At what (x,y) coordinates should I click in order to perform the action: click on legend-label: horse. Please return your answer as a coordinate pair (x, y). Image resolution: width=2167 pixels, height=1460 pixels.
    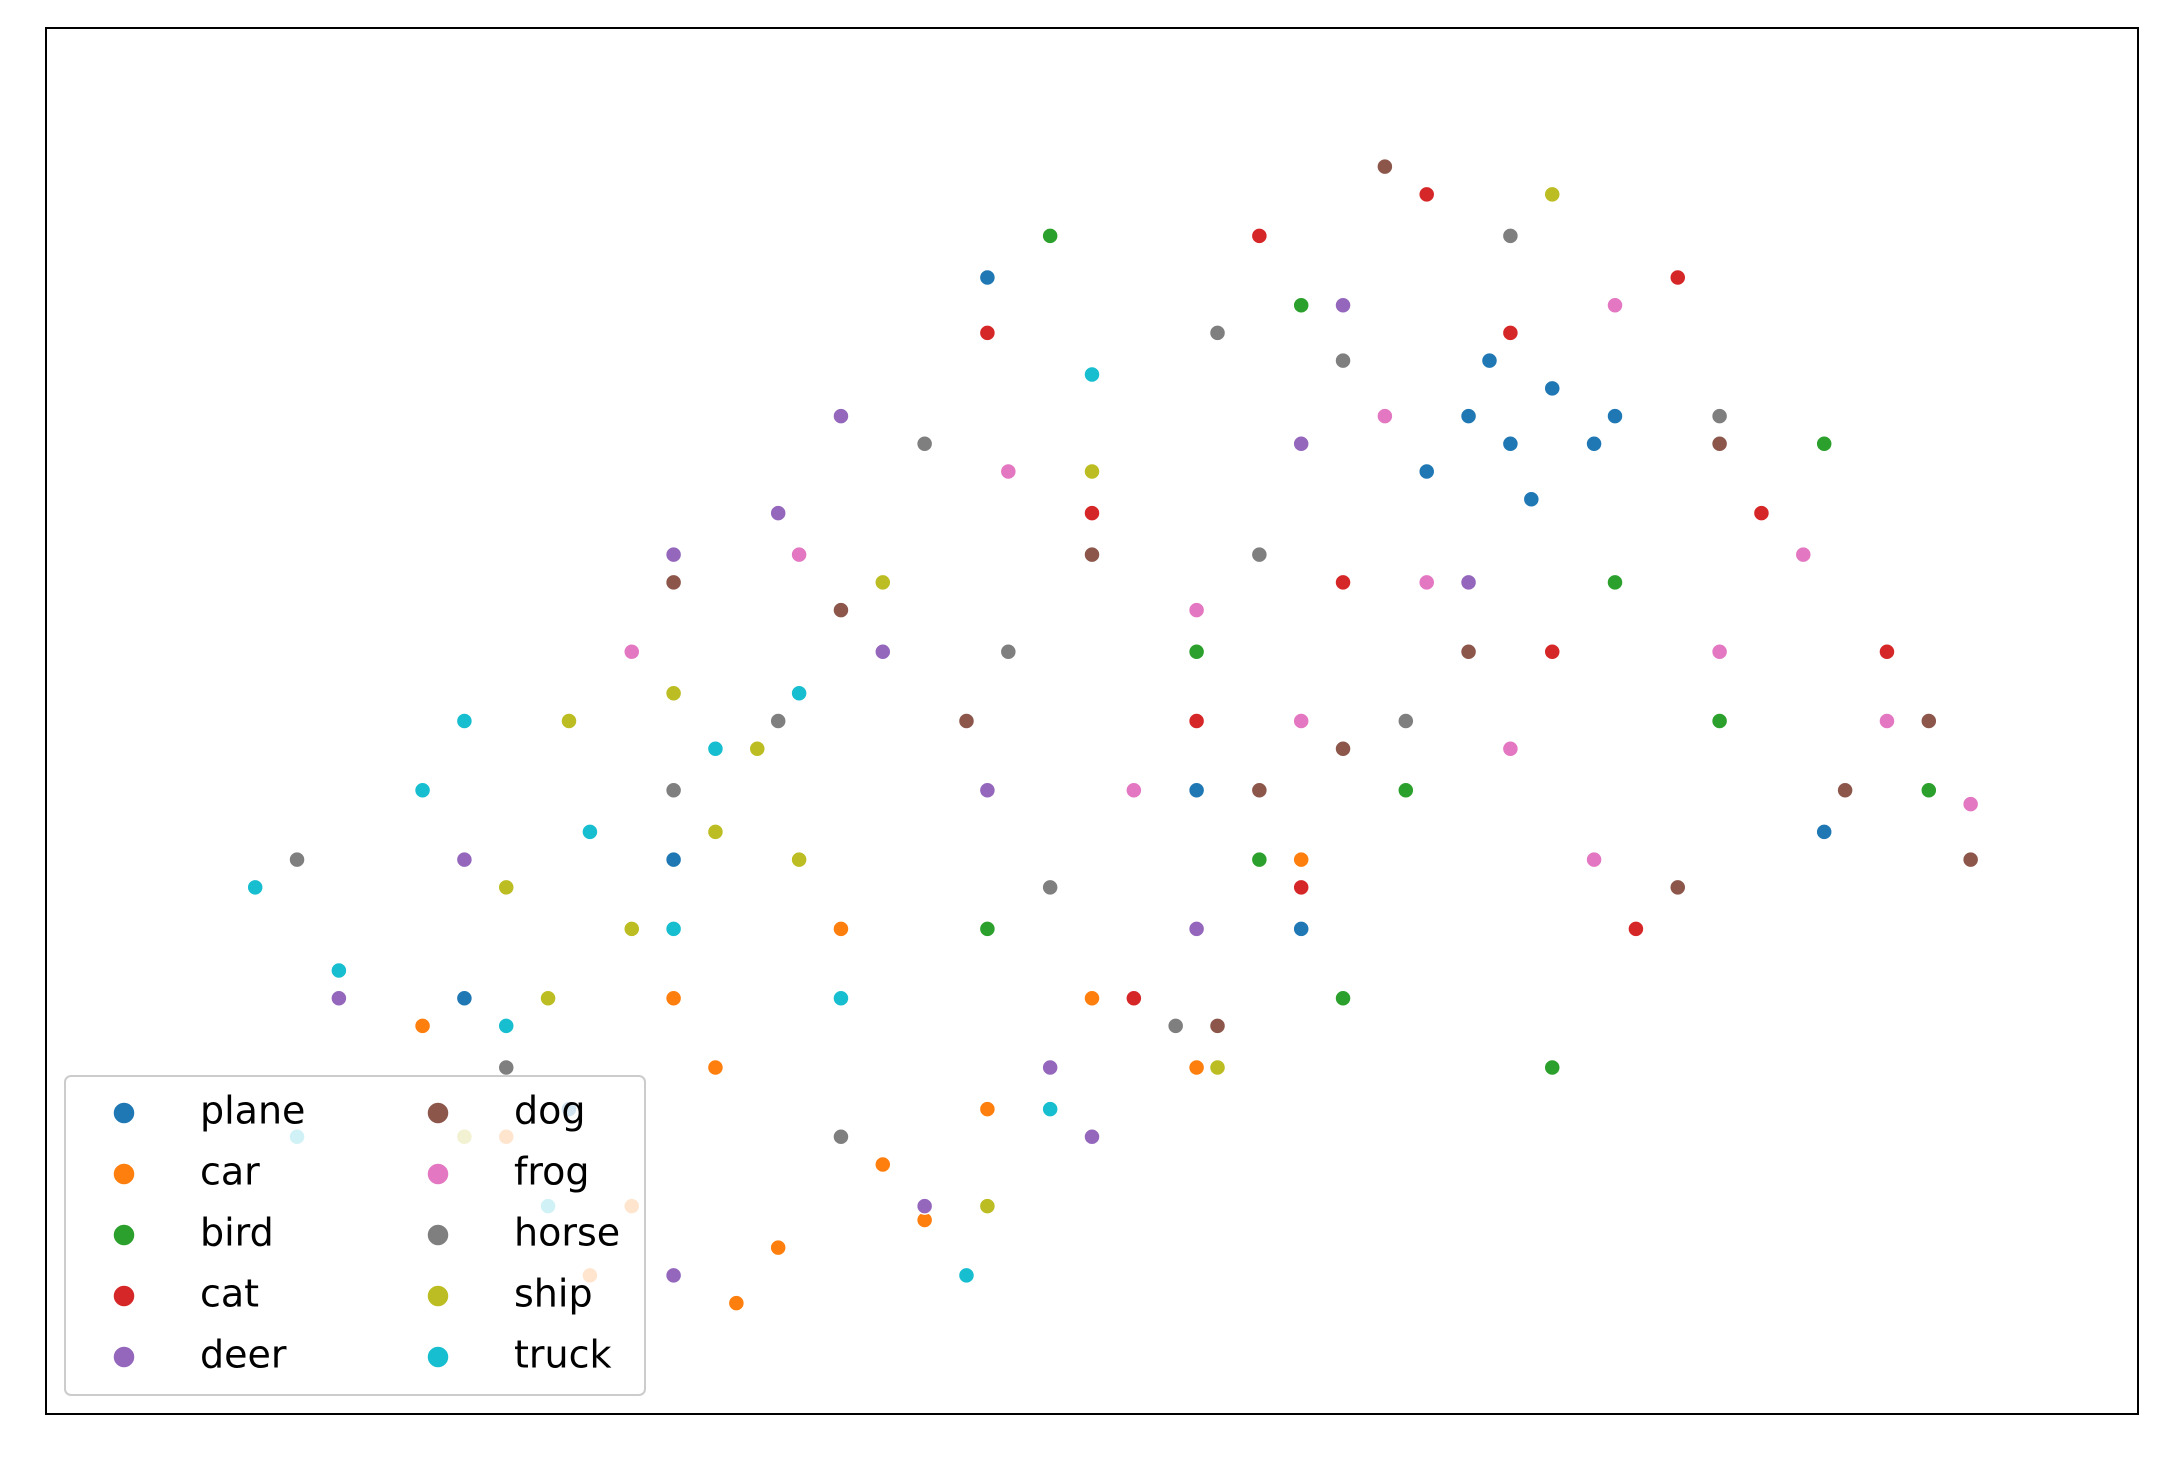
    Looking at the image, I should click on (567, 1233).